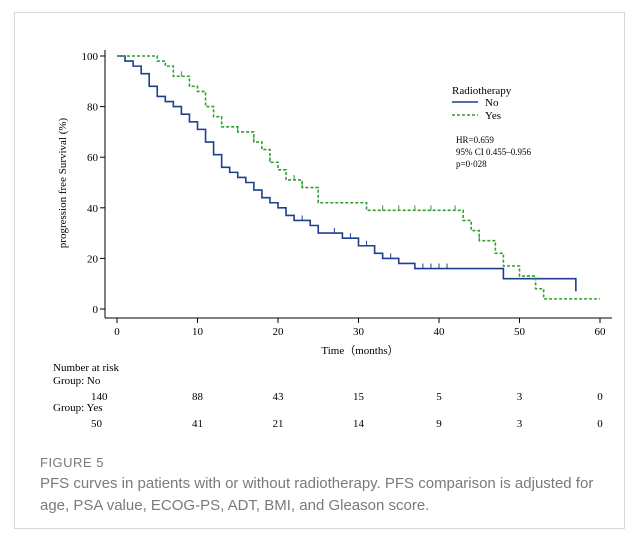  Describe the element at coordinates (93, 209) in the screenshot. I see `y-tick-label: 40` at that location.